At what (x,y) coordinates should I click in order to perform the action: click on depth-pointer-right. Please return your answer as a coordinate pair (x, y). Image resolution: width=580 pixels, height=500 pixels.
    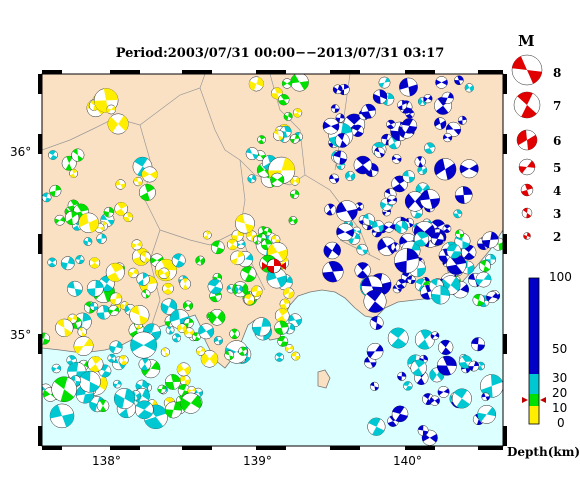
    Looking at the image, I should click on (543, 400).